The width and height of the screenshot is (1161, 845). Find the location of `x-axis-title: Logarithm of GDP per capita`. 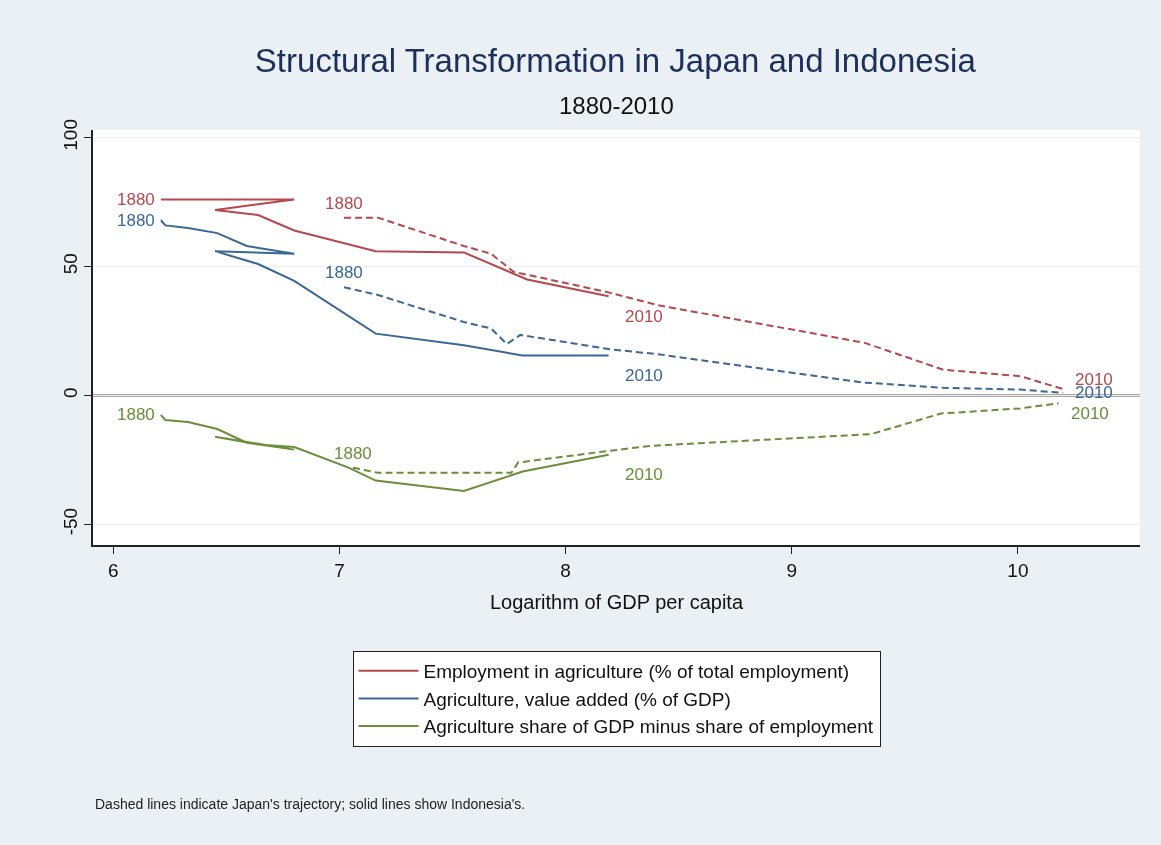

x-axis-title: Logarithm of GDP per capita is located at coordinates (616, 601).